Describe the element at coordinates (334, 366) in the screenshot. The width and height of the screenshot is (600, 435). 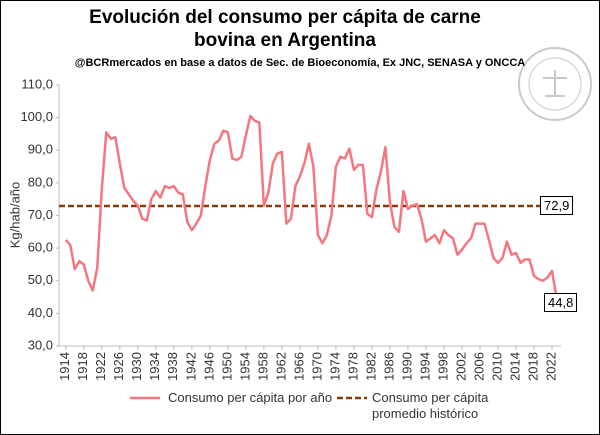
I see `x-tick-label: 1974` at that location.